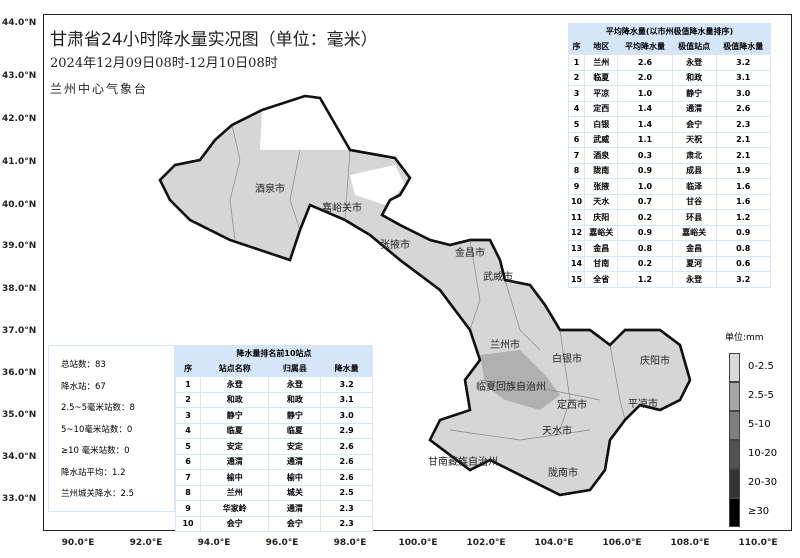 The width and height of the screenshot is (800, 558). I want to click on table-cell: 酒泉, so click(601, 155).